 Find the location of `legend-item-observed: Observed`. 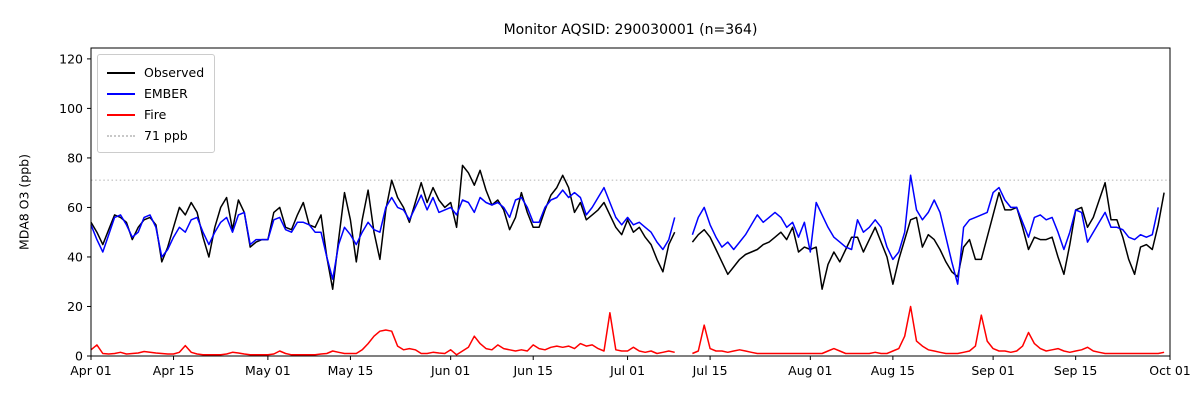

legend-item-observed: Observed is located at coordinates (155, 72).